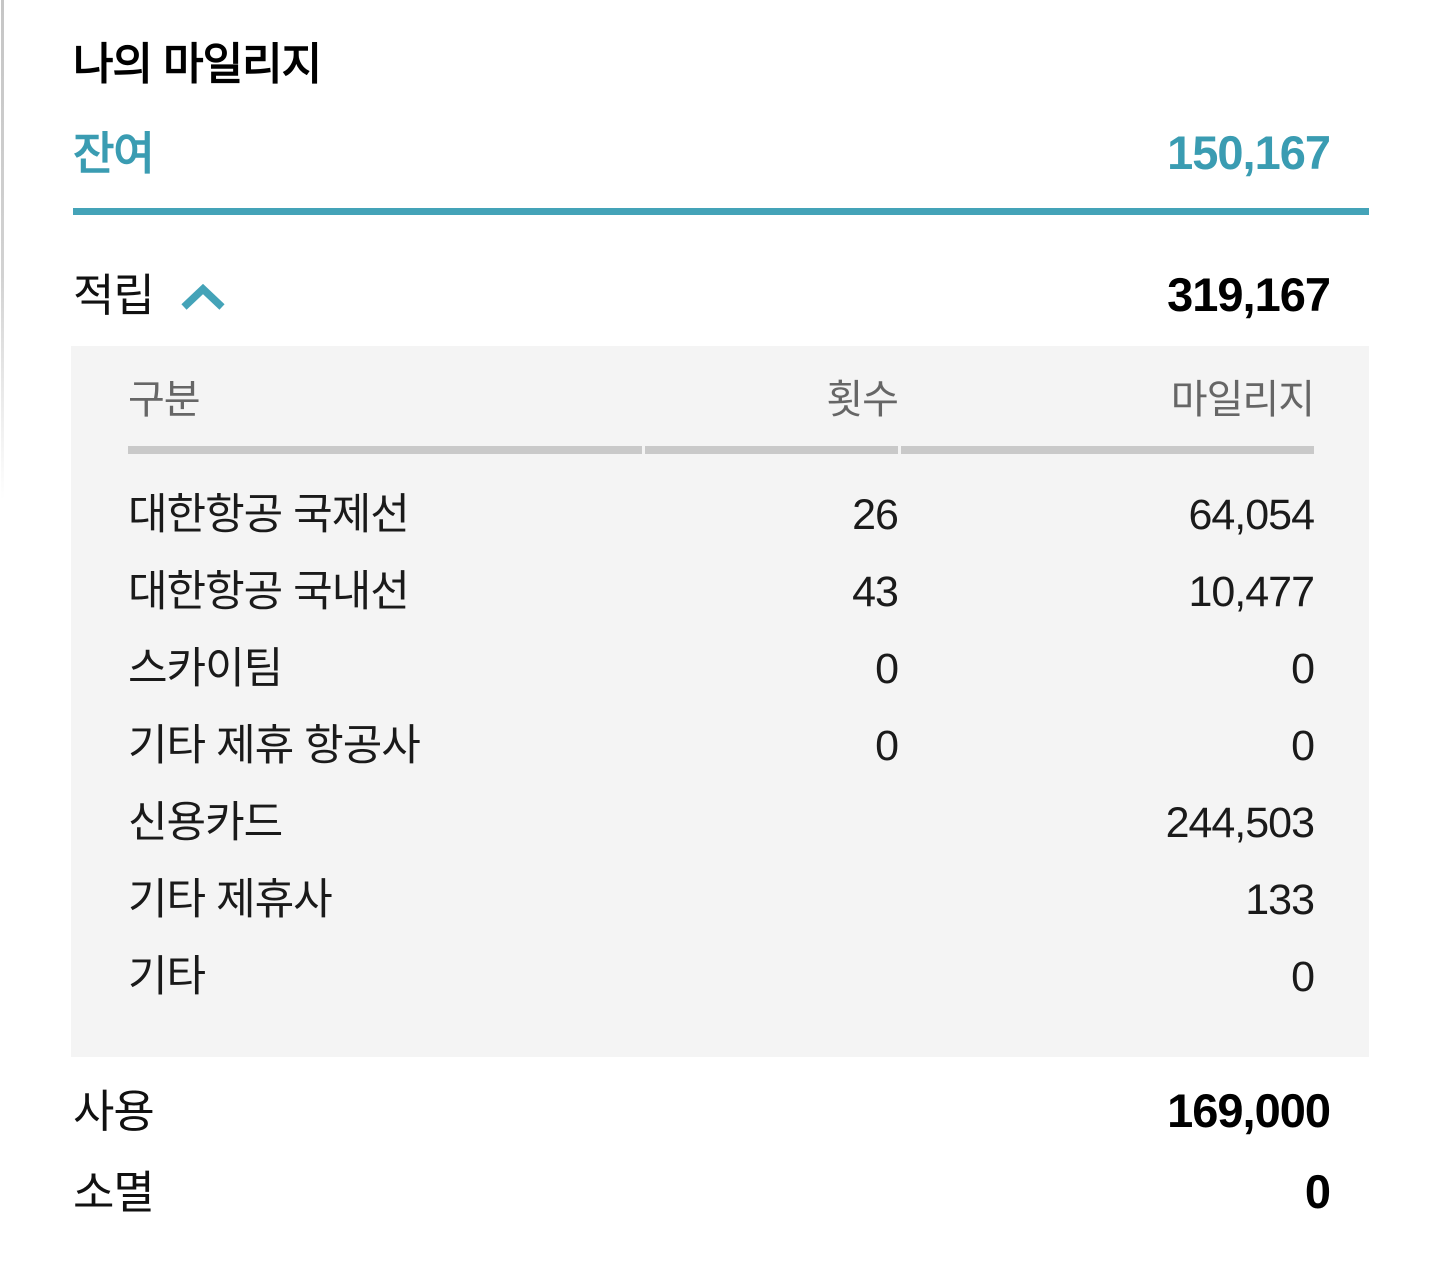 This screenshot has height=1263, width=1438. I want to click on earned-value: 319,167, so click(1249, 294).